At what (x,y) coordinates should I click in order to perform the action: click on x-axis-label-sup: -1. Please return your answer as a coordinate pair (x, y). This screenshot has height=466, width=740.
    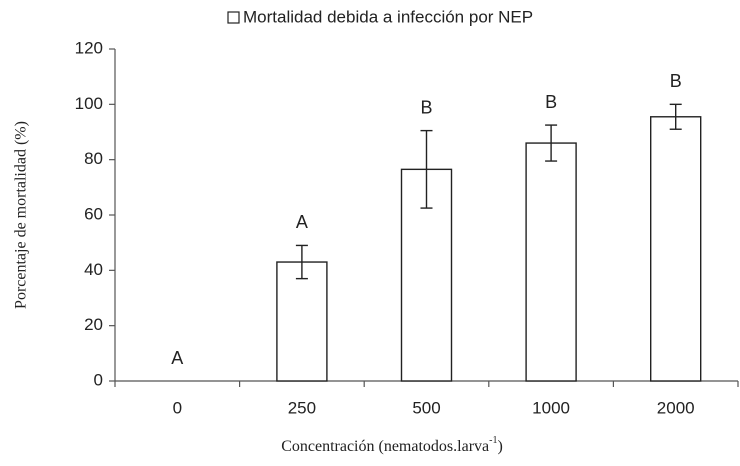
    Looking at the image, I should click on (493, 440).